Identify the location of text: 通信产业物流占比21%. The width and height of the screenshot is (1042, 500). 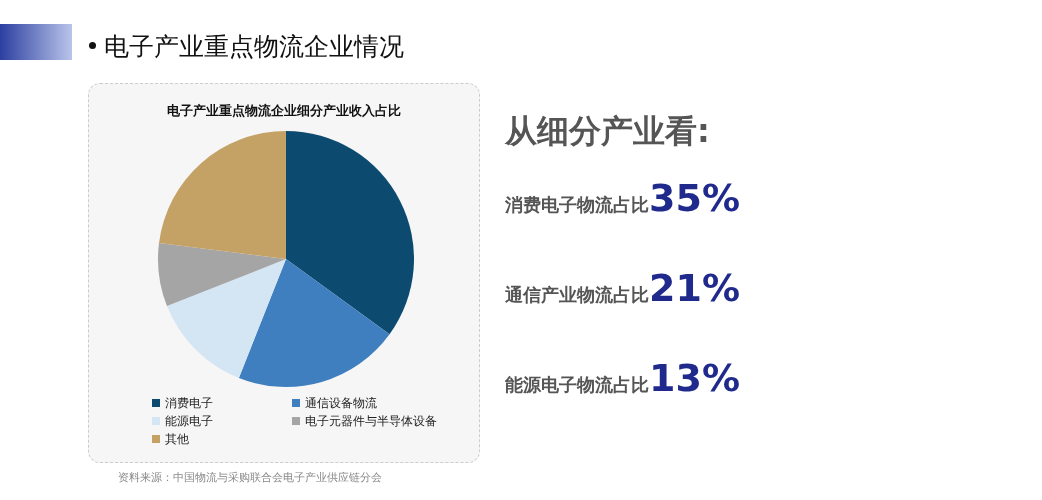
(623, 289).